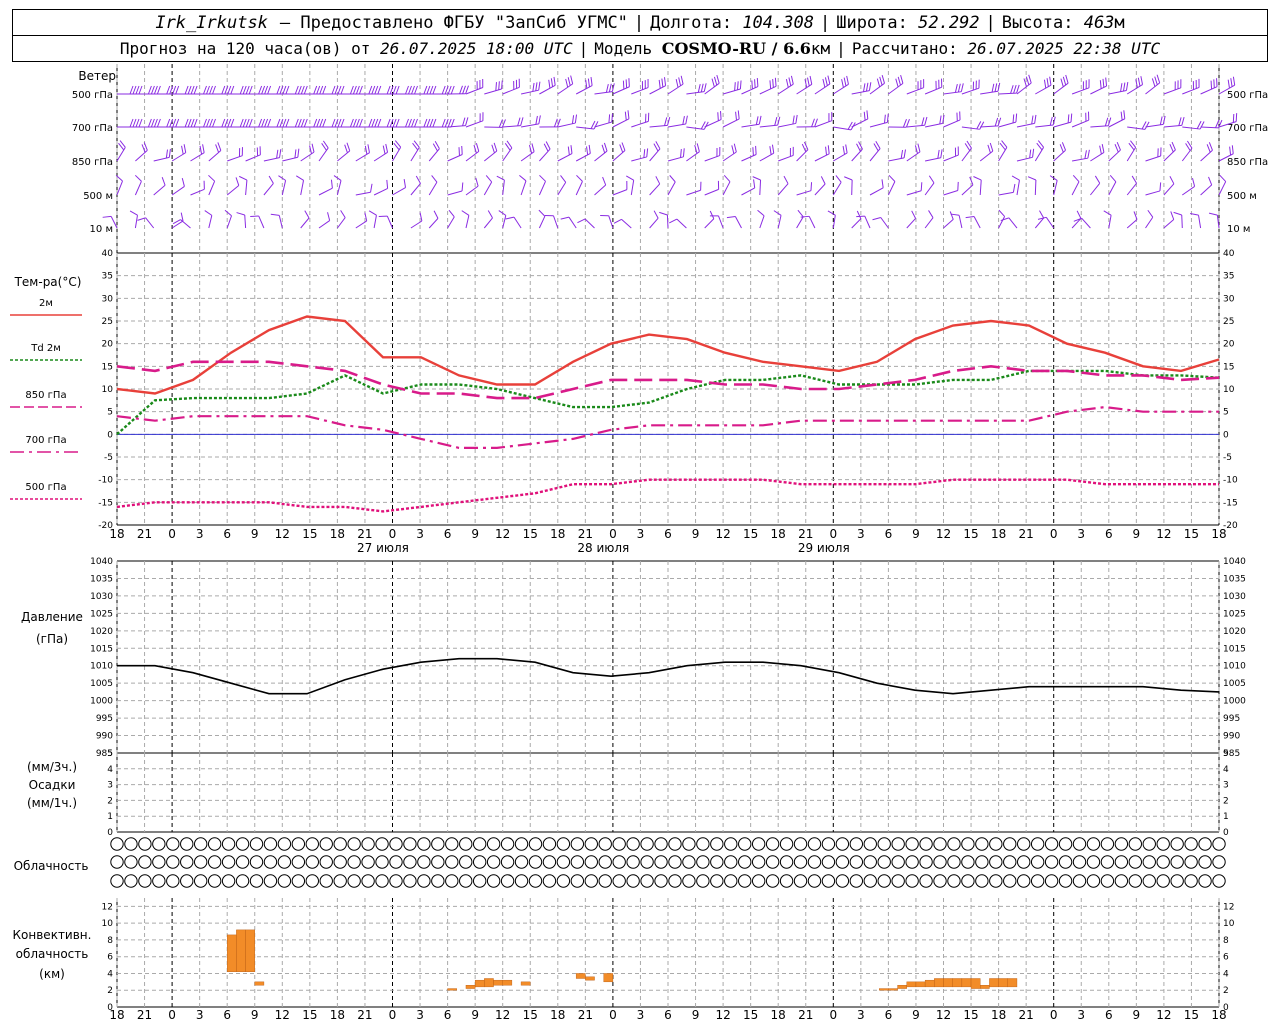  What do you see at coordinates (101, 702) in the screenshot?
I see `pressure-ytick-left: 1000` at bounding box center [101, 702].